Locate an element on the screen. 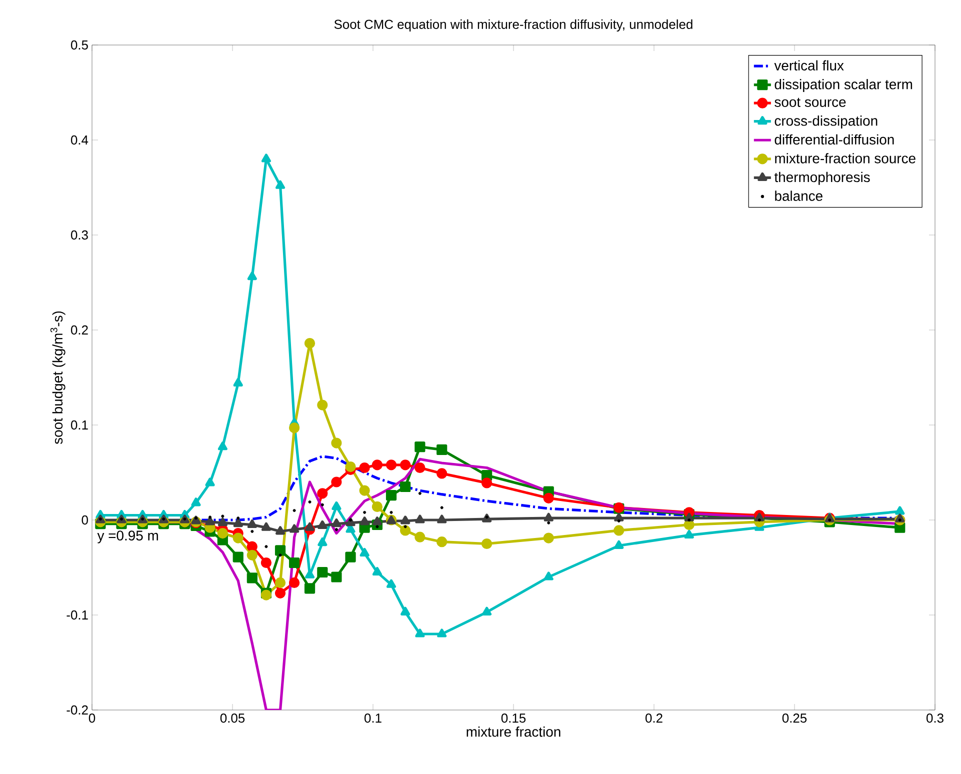  y-tick-label: 0.5 is located at coordinates (79, 45).